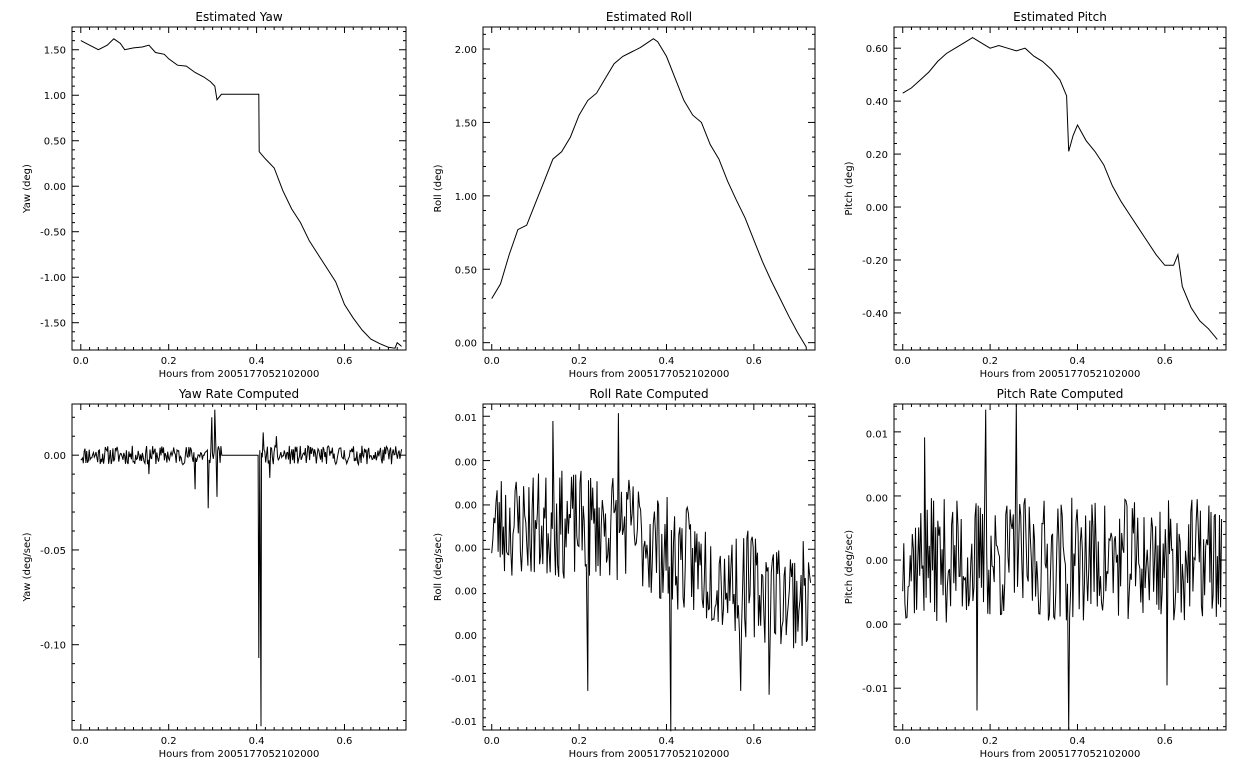 This screenshot has width=1250, height=775. Describe the element at coordinates (27, 567) in the screenshot. I see `y-axis-label: Yaw (deg/sec)` at that location.